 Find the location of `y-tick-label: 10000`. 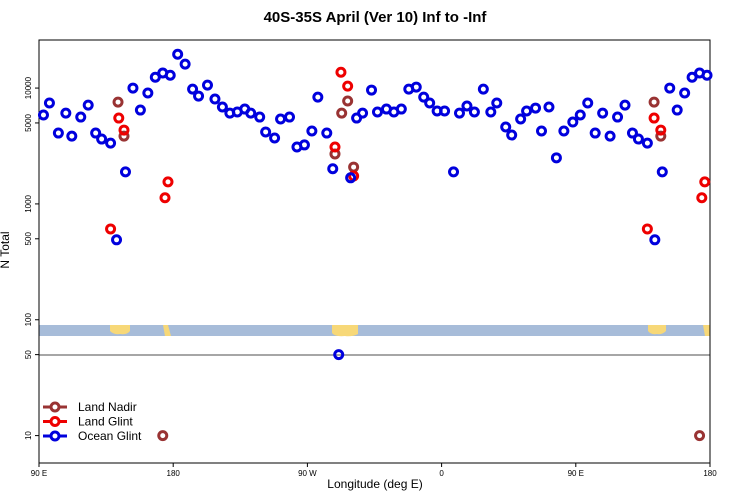

y-tick-label: 10000 is located at coordinates (28, 87).